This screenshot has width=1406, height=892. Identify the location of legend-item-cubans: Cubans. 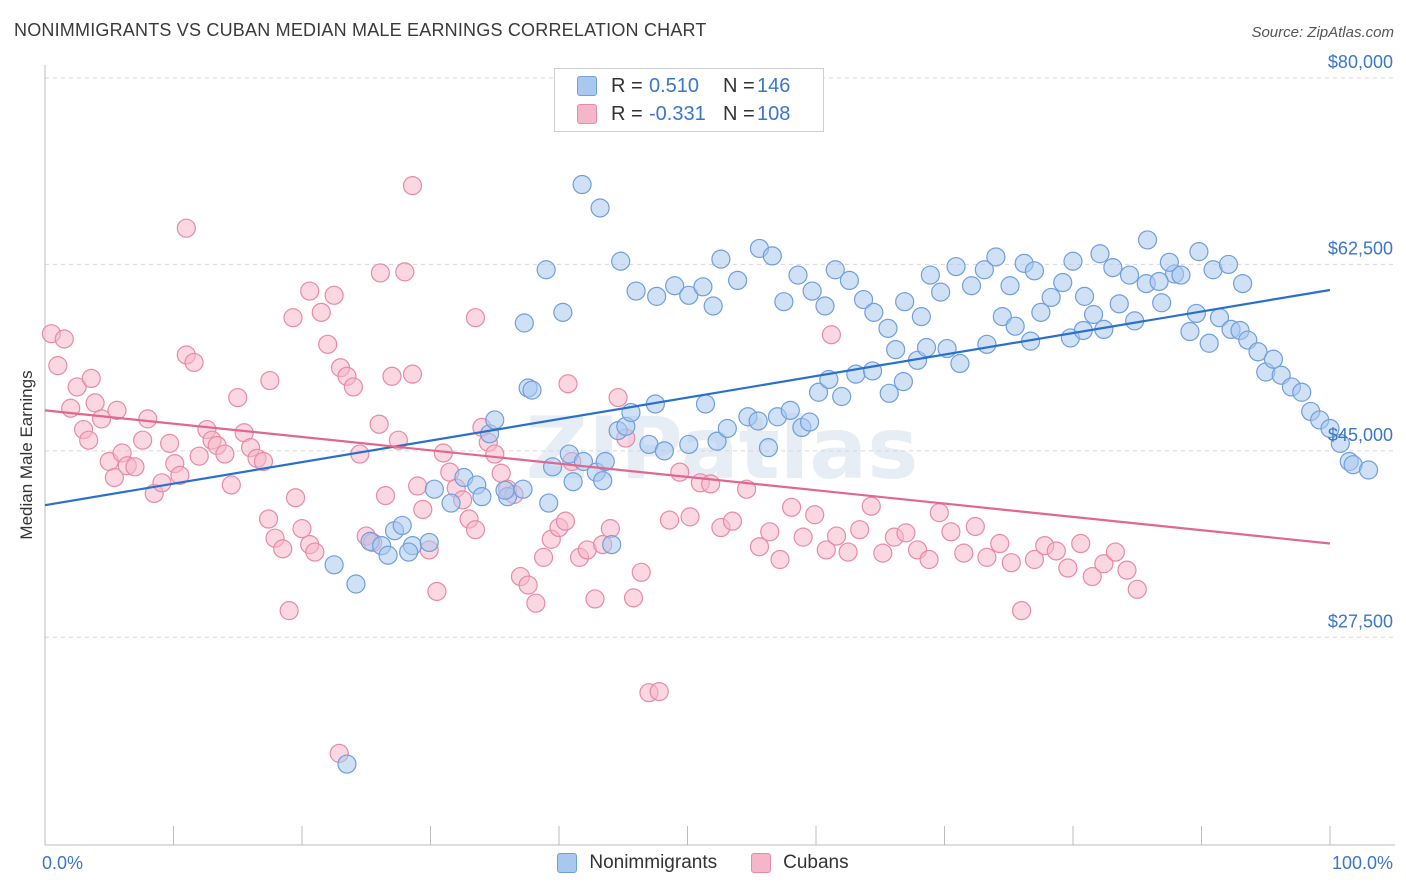
(800, 863).